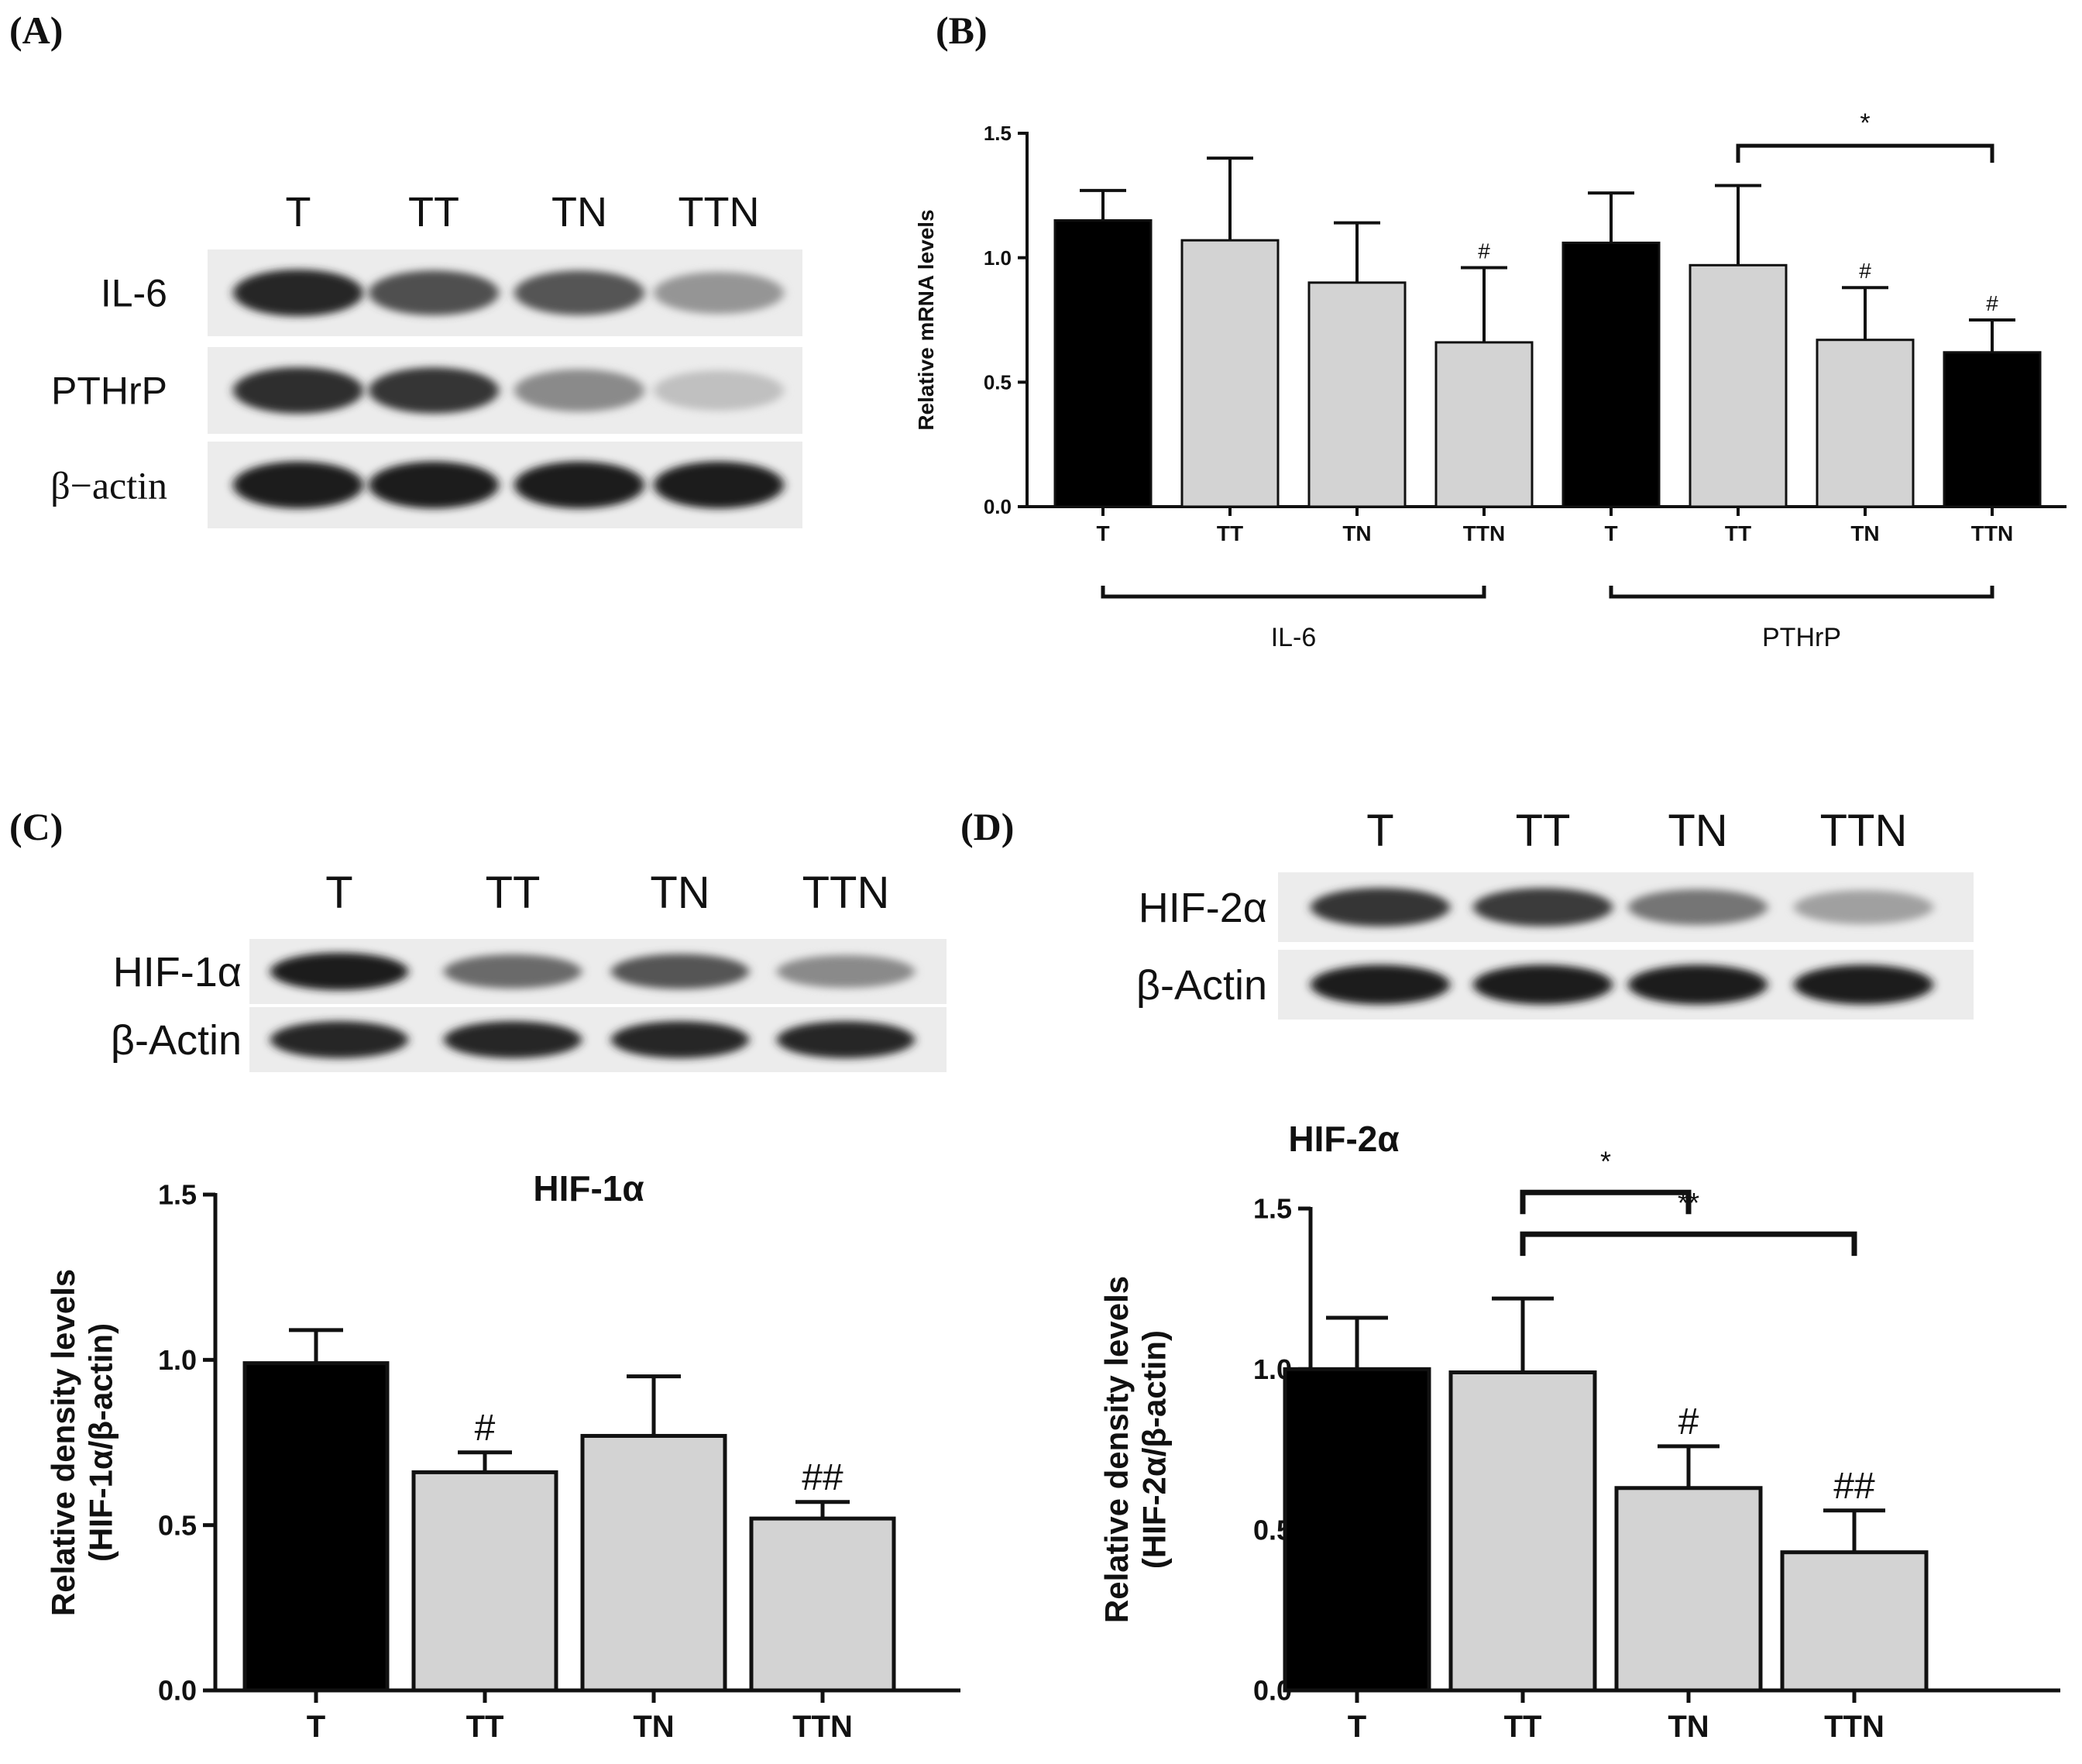  I want to click on group-bracket, so click(1293, 592).